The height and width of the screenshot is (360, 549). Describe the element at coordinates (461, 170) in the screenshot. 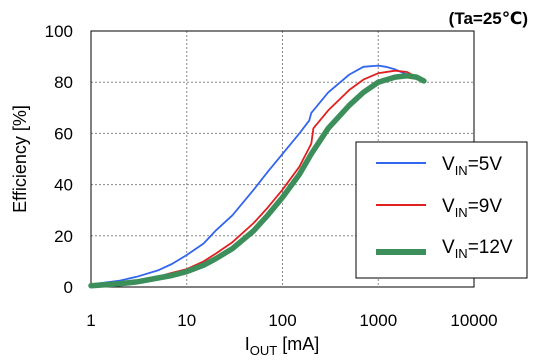

I see `legend-5v-sub: IN` at that location.